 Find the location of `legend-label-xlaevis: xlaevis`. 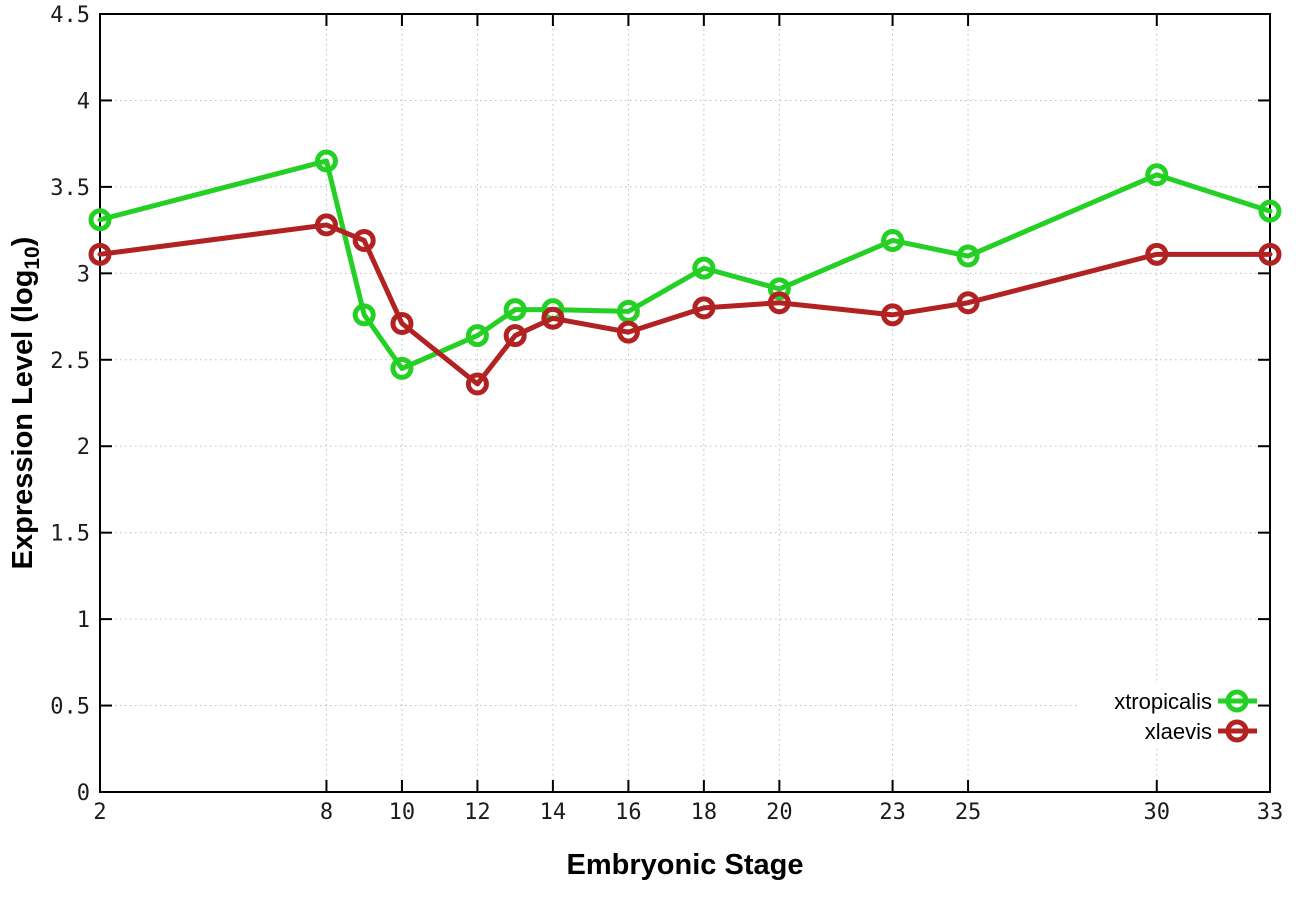

legend-label-xlaevis: xlaevis is located at coordinates (1178, 731).